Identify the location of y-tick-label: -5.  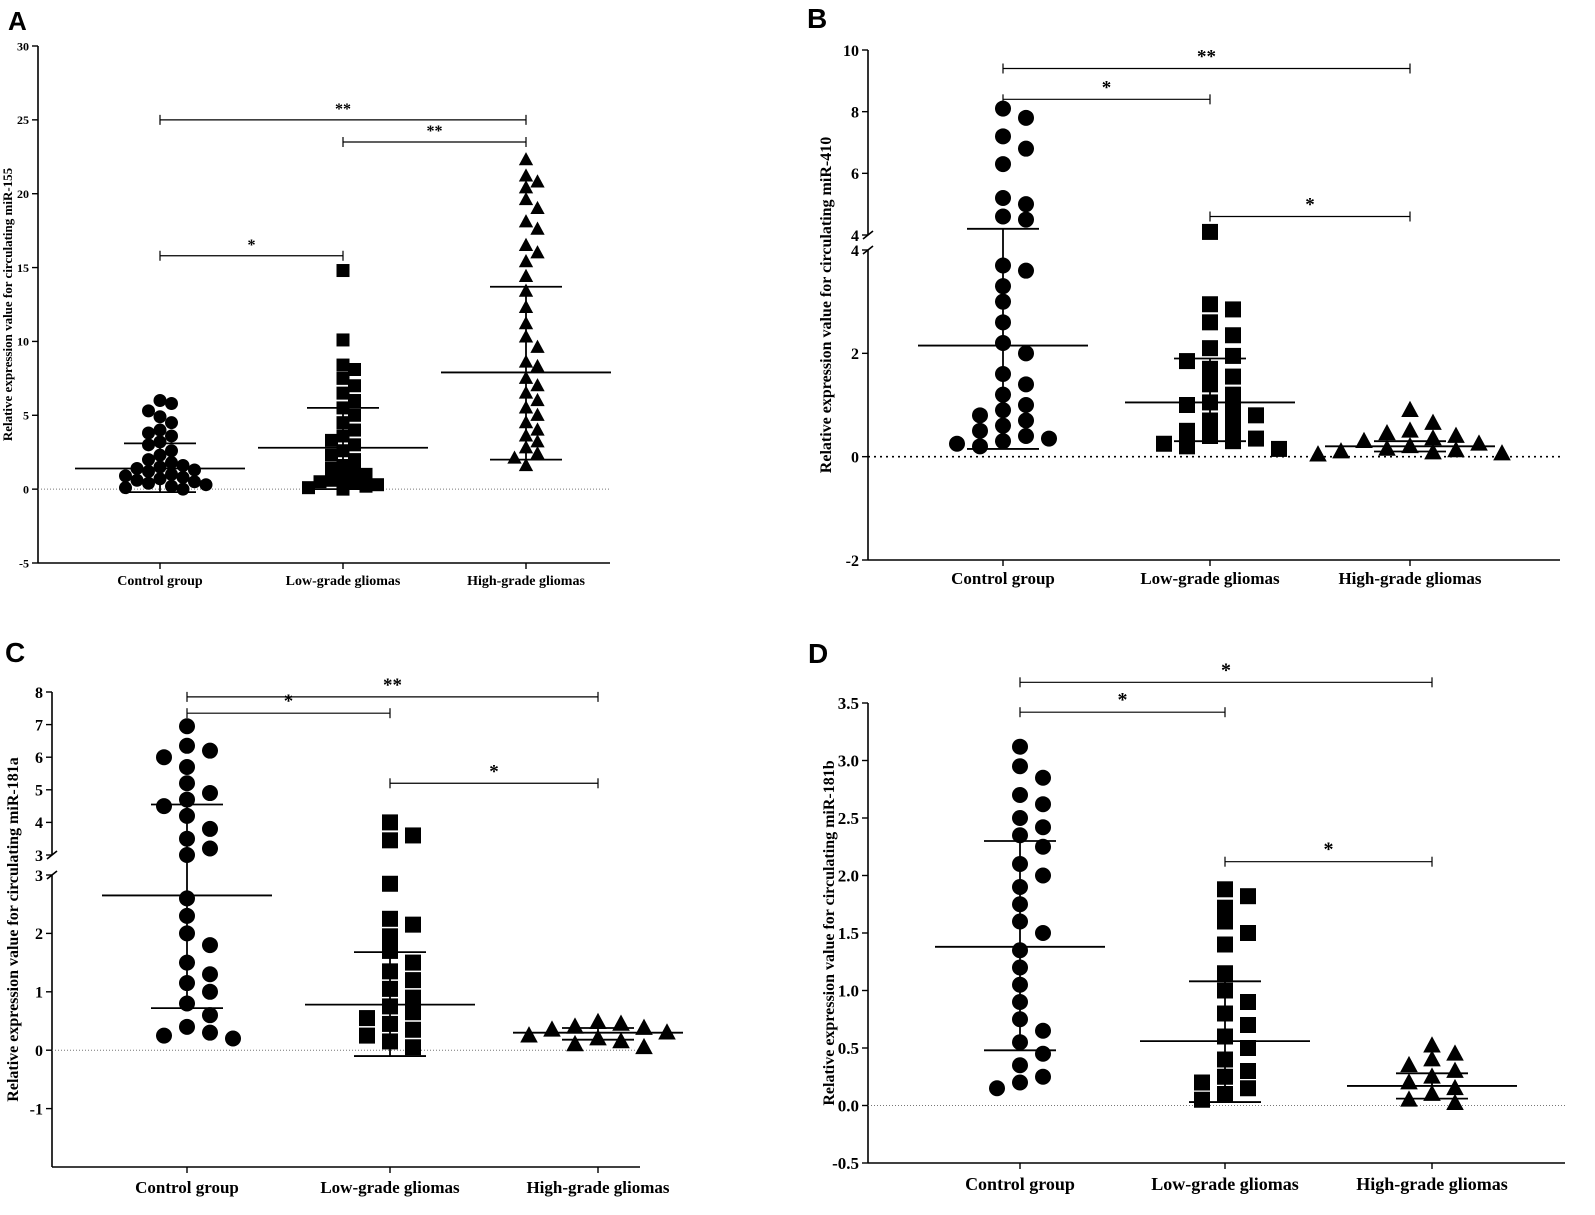
(24, 563).